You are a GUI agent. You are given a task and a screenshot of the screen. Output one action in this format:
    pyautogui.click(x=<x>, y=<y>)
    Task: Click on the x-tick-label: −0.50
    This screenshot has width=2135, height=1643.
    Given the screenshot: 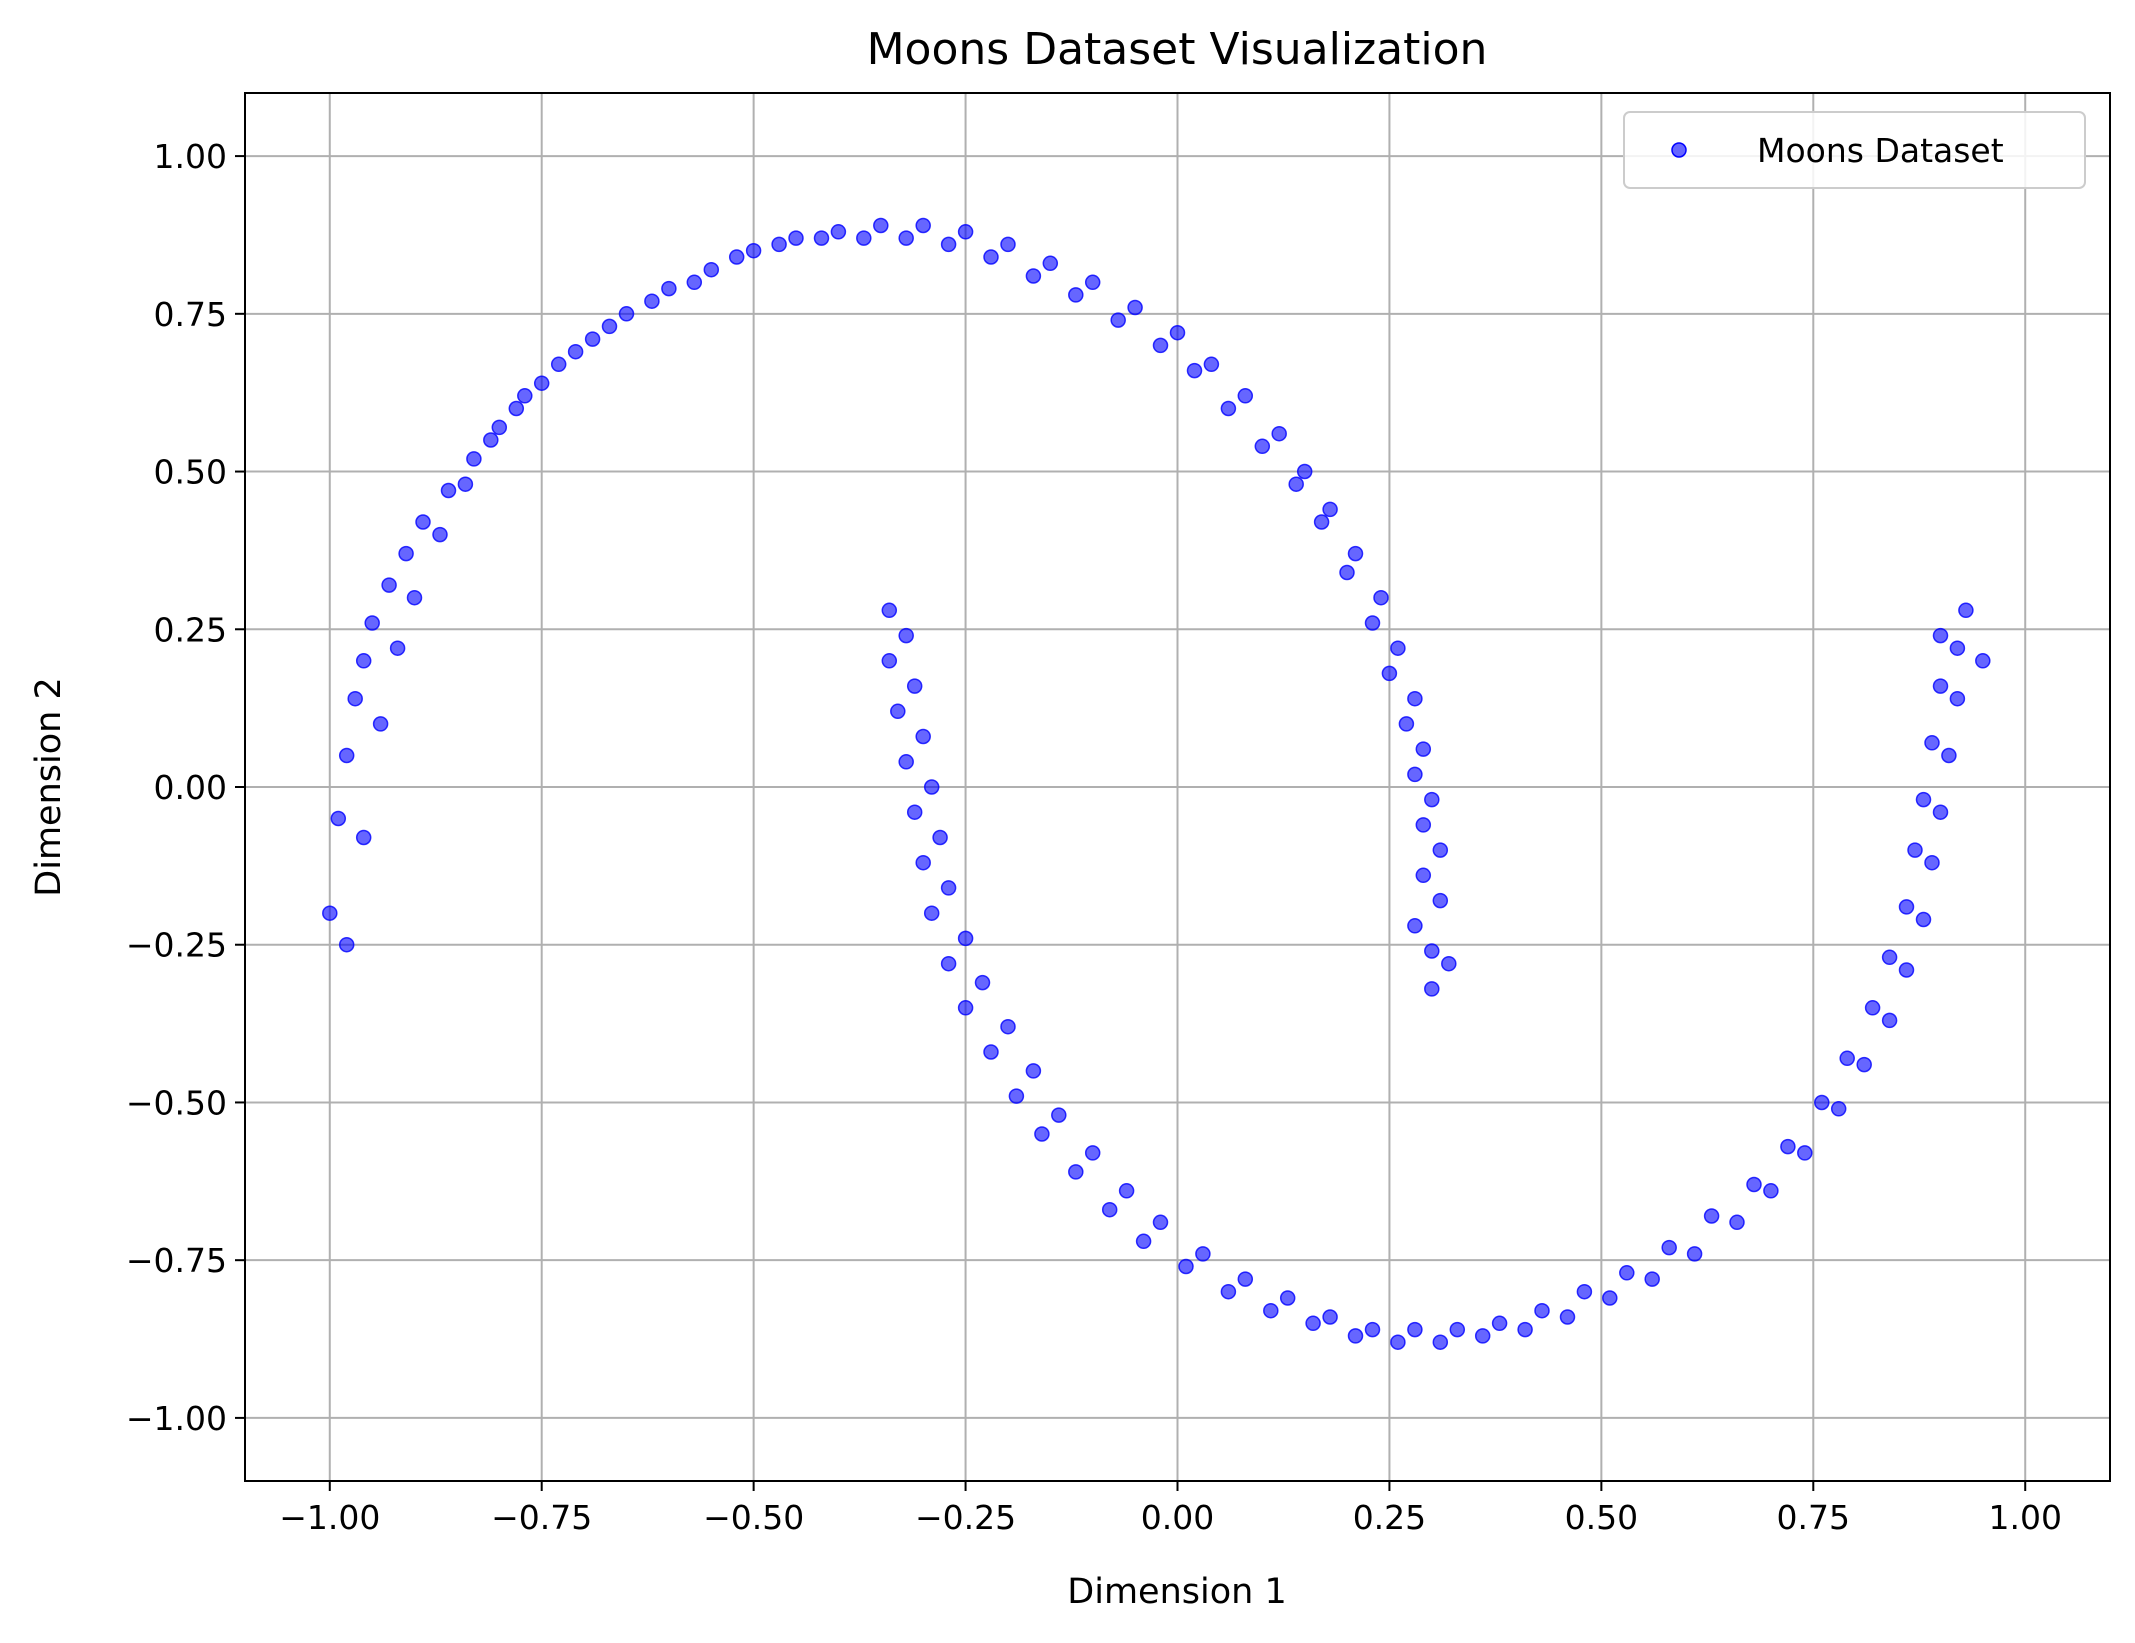 What is the action you would take?
    pyautogui.click(x=753, y=1517)
    